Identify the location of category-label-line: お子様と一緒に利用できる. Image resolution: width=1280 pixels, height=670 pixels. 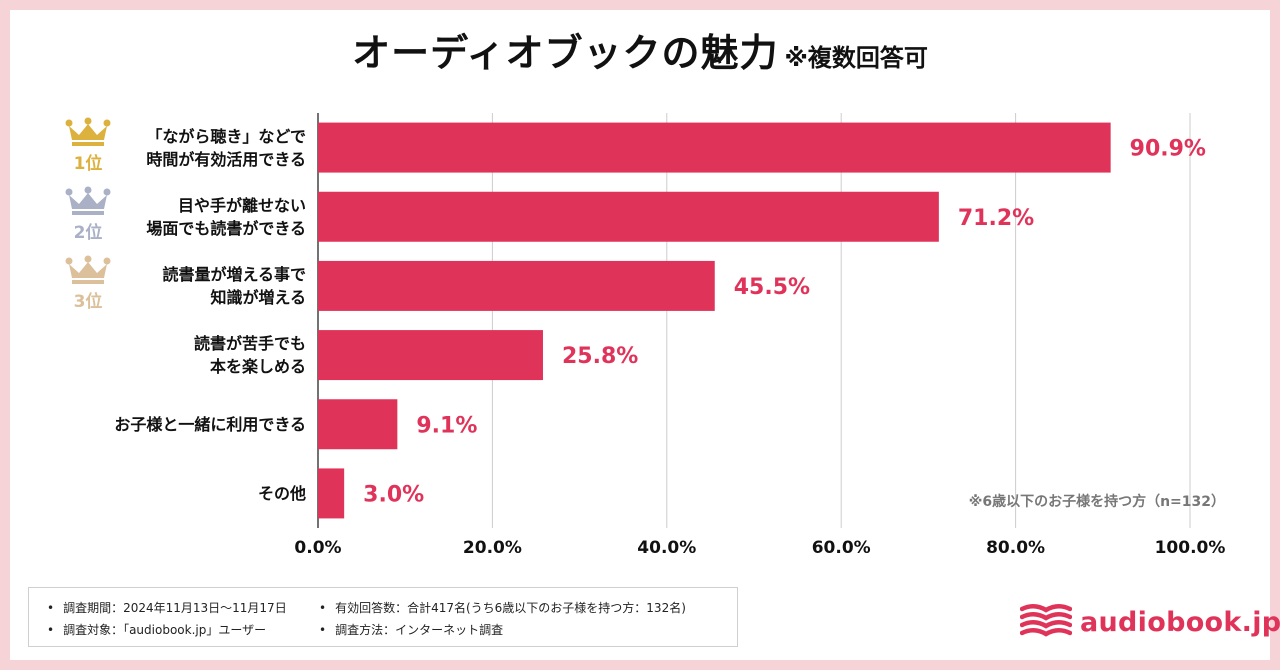
(210, 424).